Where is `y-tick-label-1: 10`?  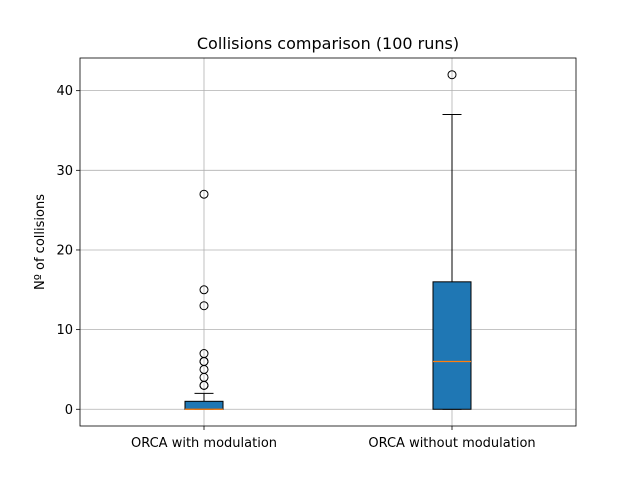
y-tick-label-1: 10 is located at coordinates (64, 330).